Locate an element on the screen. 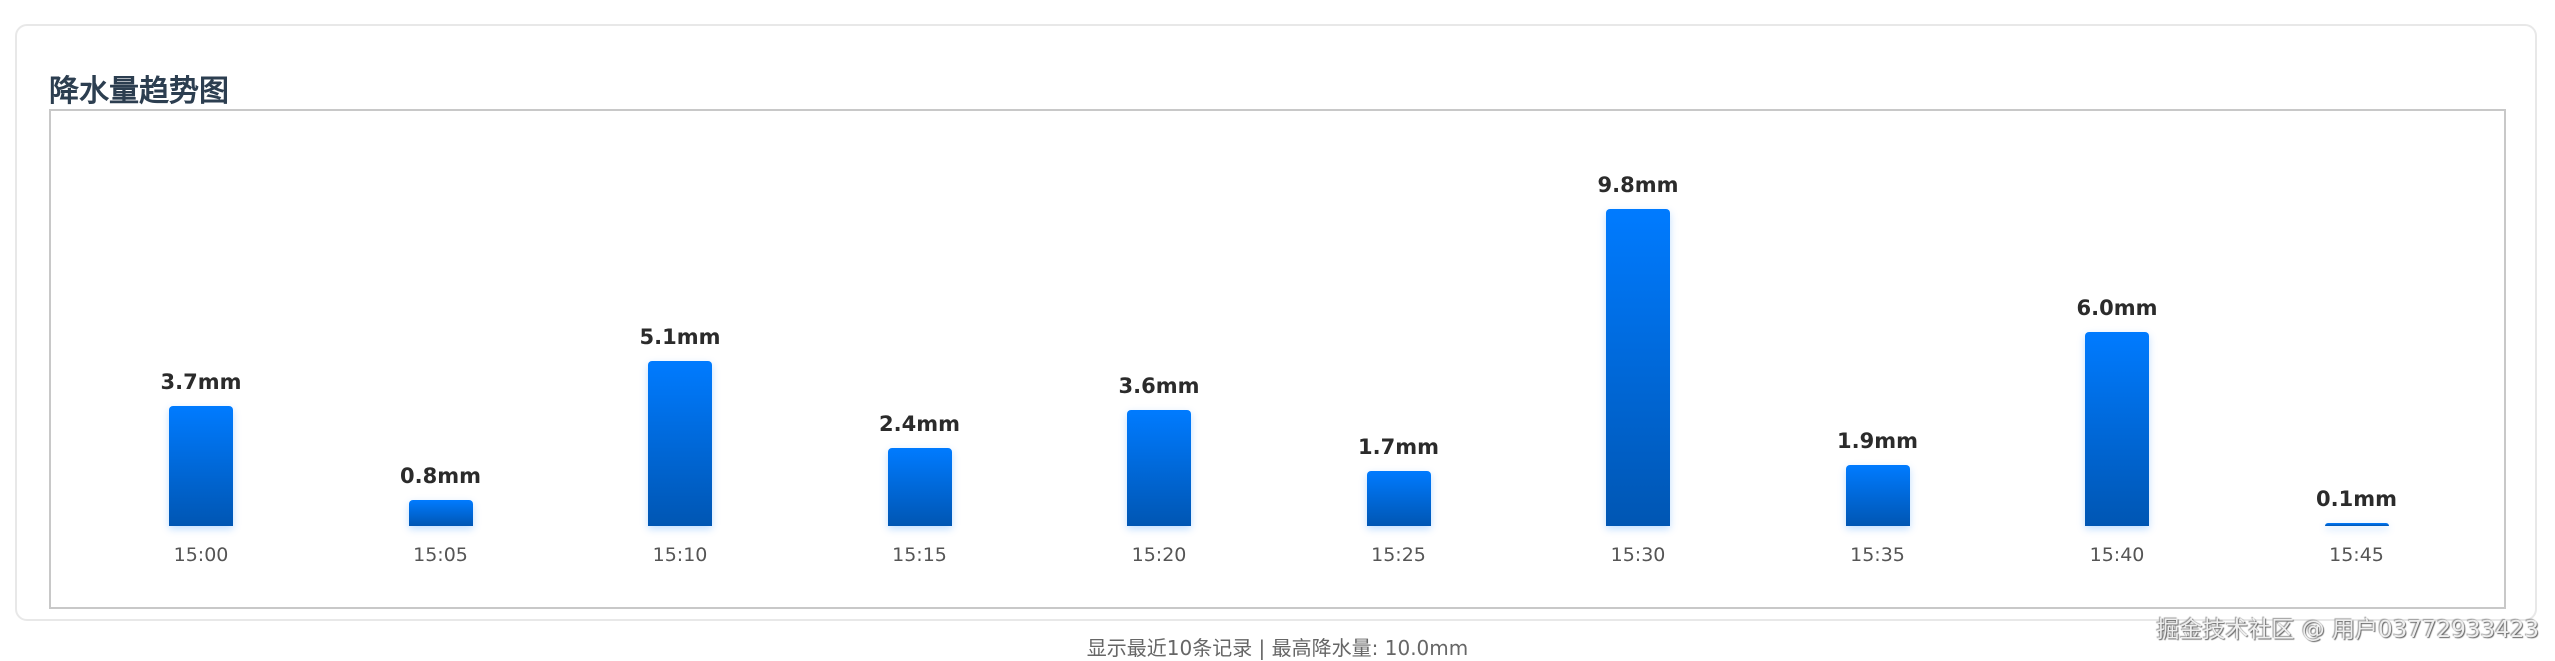 This screenshot has height=661, width=2555. bar-value-label: 3.6mm is located at coordinates (1159, 385).